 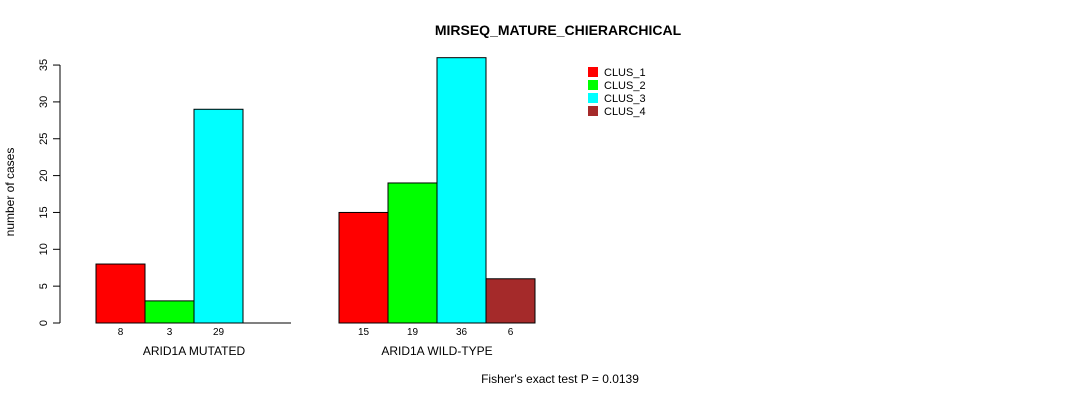 I want to click on y-tick-label: 5, so click(x=44, y=286).